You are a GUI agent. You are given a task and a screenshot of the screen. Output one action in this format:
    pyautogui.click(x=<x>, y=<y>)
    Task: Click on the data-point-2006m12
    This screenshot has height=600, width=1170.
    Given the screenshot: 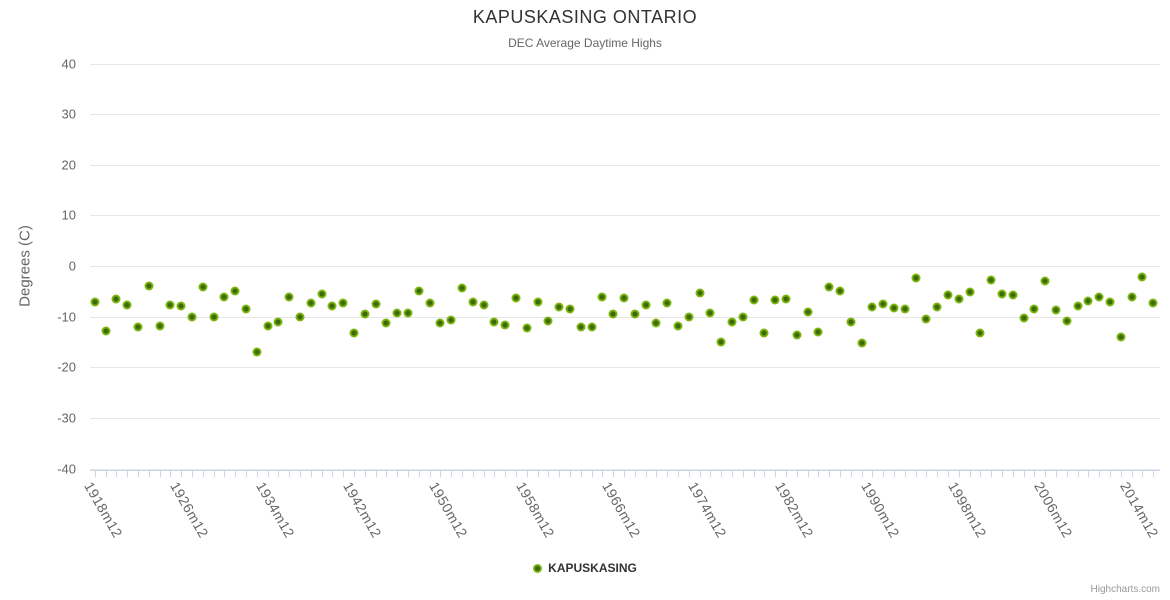 What is the action you would take?
    pyautogui.click(x=1056, y=310)
    